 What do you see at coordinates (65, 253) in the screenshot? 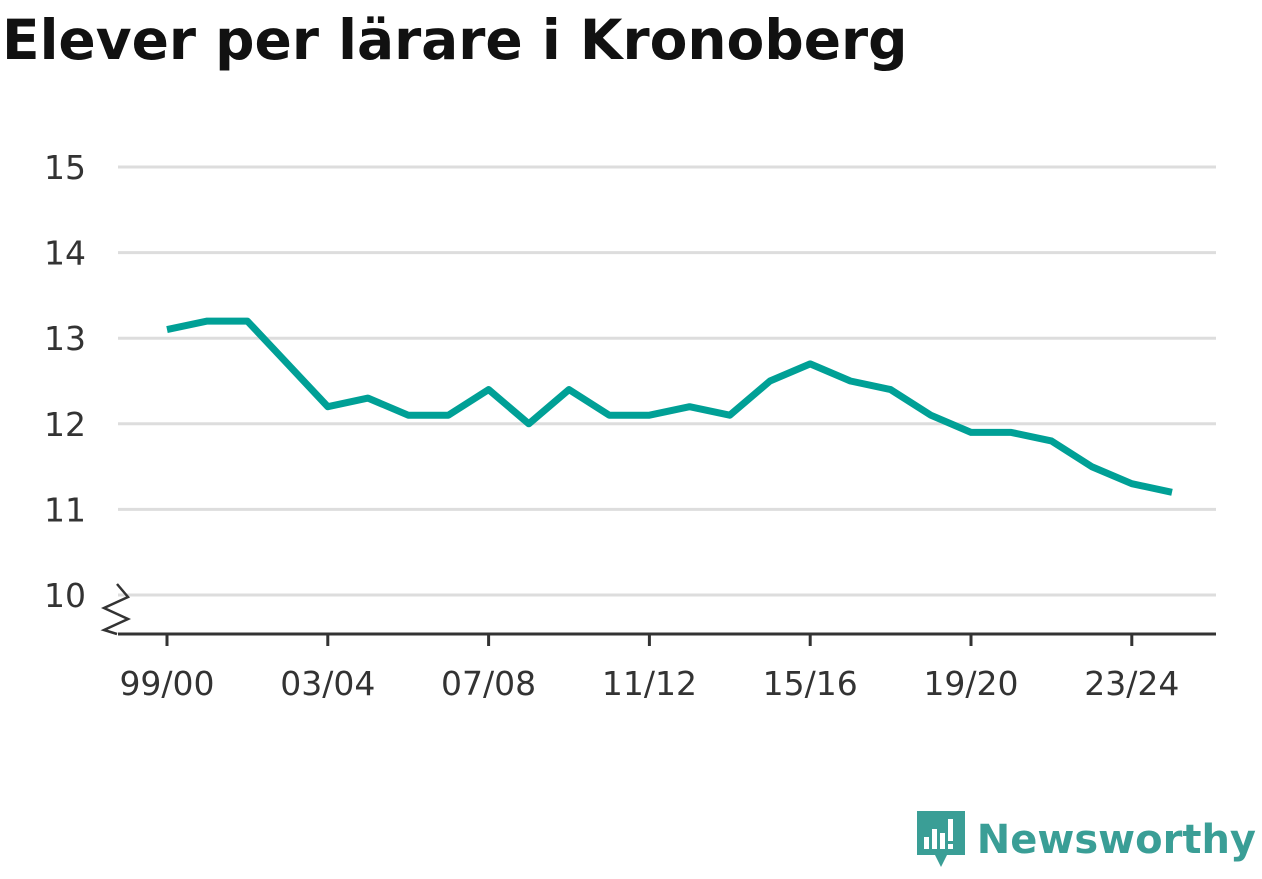
I see `y-tick-label: 14` at bounding box center [65, 253].